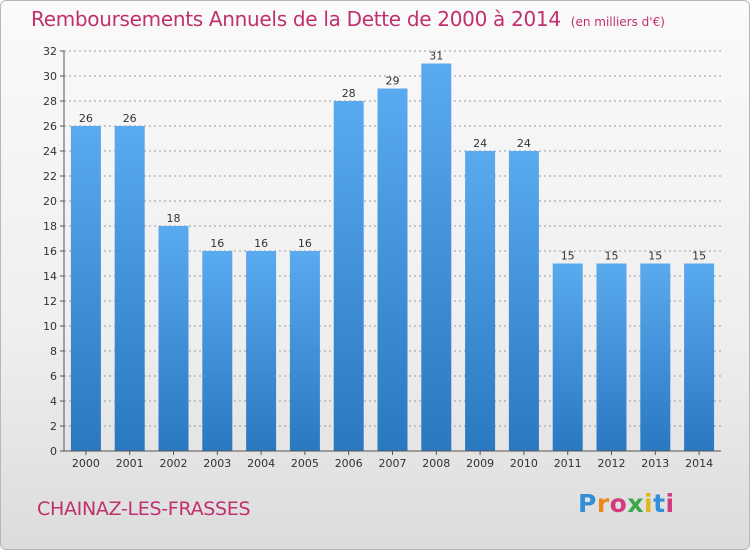 The image size is (750, 550). Describe the element at coordinates (618, 503) in the screenshot. I see `logo-letter: o` at that location.